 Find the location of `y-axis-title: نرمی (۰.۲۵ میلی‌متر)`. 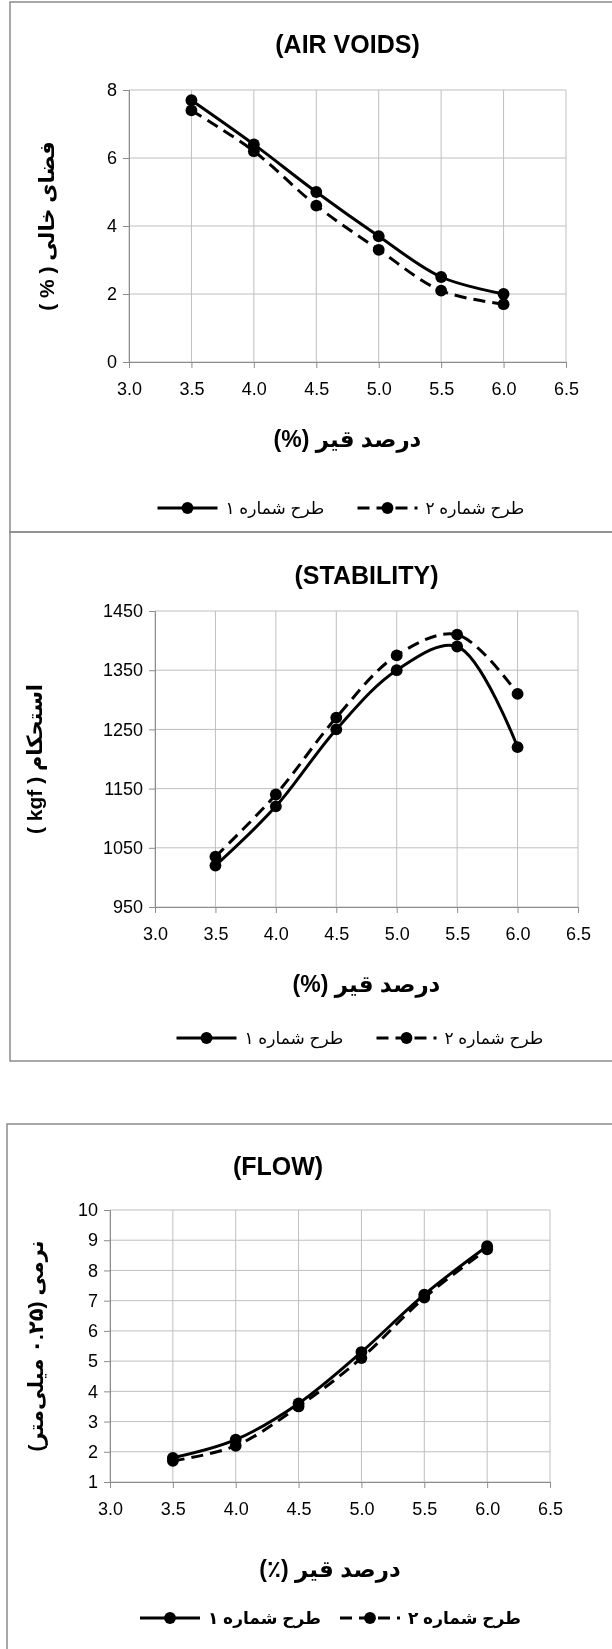

y-axis-title: نرمی (۰.۲۵ میلی‌متر) is located at coordinates (36, 1346).